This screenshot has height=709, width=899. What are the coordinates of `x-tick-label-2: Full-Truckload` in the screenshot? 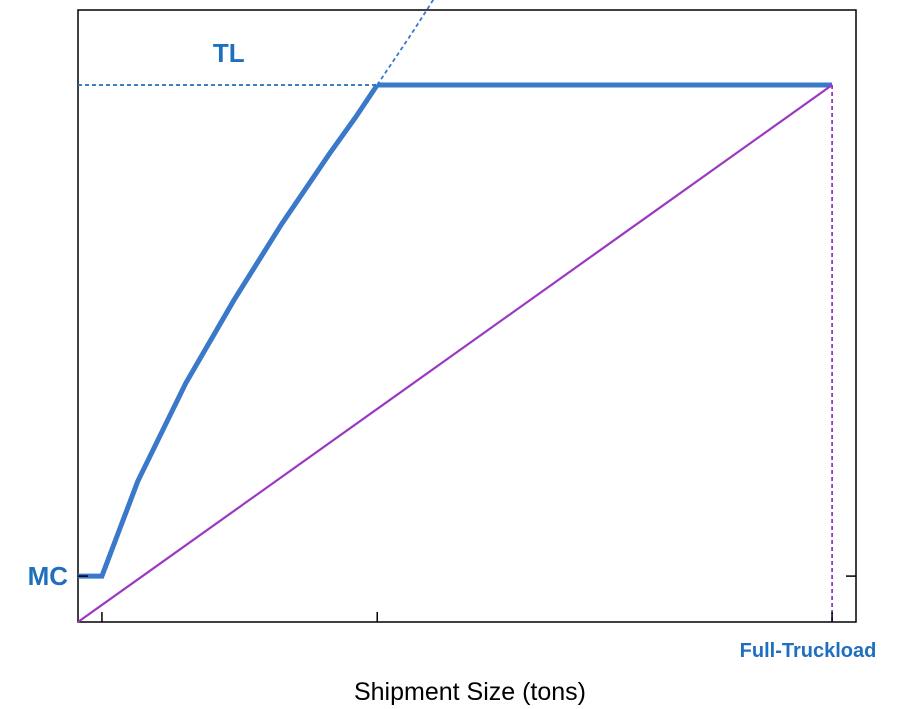 It's located at (808, 651).